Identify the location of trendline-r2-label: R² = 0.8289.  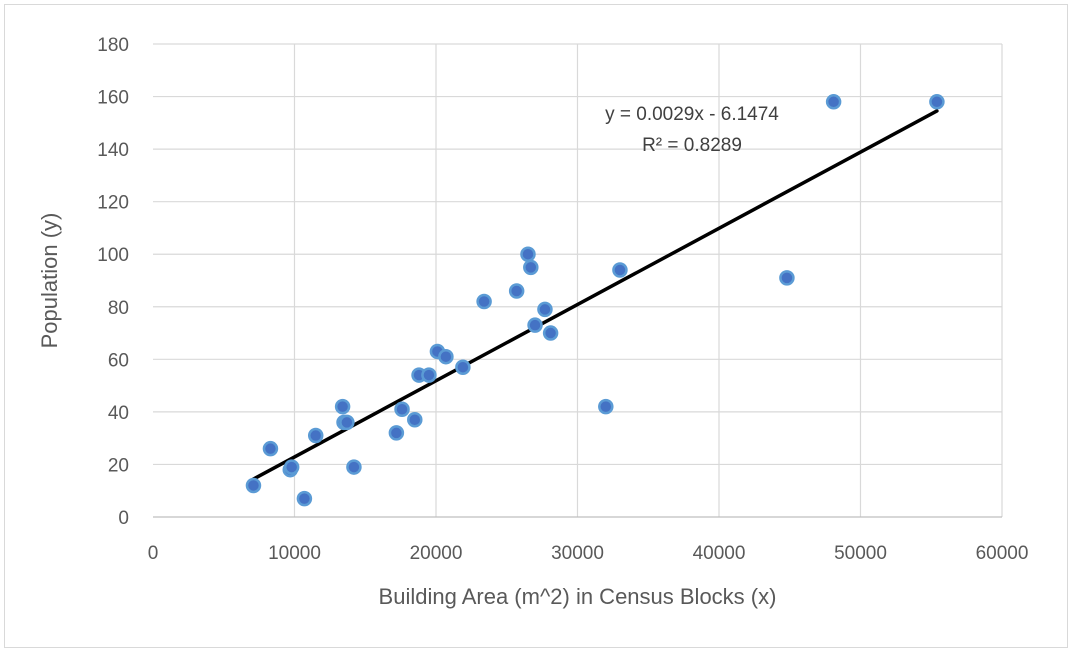
(692, 145).